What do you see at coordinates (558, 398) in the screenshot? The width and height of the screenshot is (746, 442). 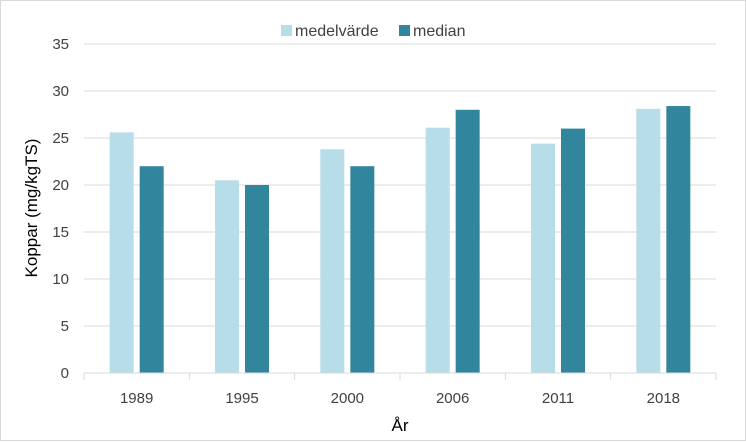 I see `x-tick-label: 2011` at bounding box center [558, 398].